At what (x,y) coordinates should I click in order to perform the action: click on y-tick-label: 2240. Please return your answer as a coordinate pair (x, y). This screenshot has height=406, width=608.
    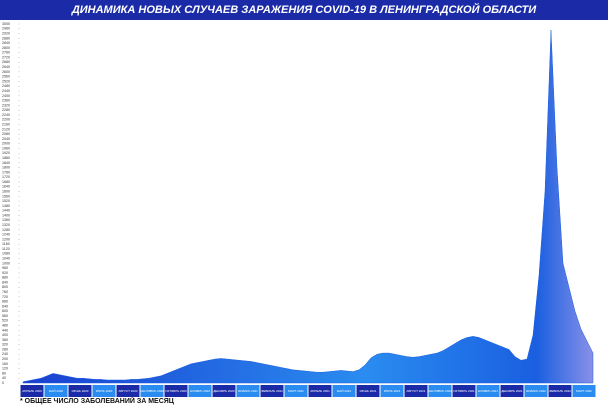
    Looking at the image, I should click on (6, 115).